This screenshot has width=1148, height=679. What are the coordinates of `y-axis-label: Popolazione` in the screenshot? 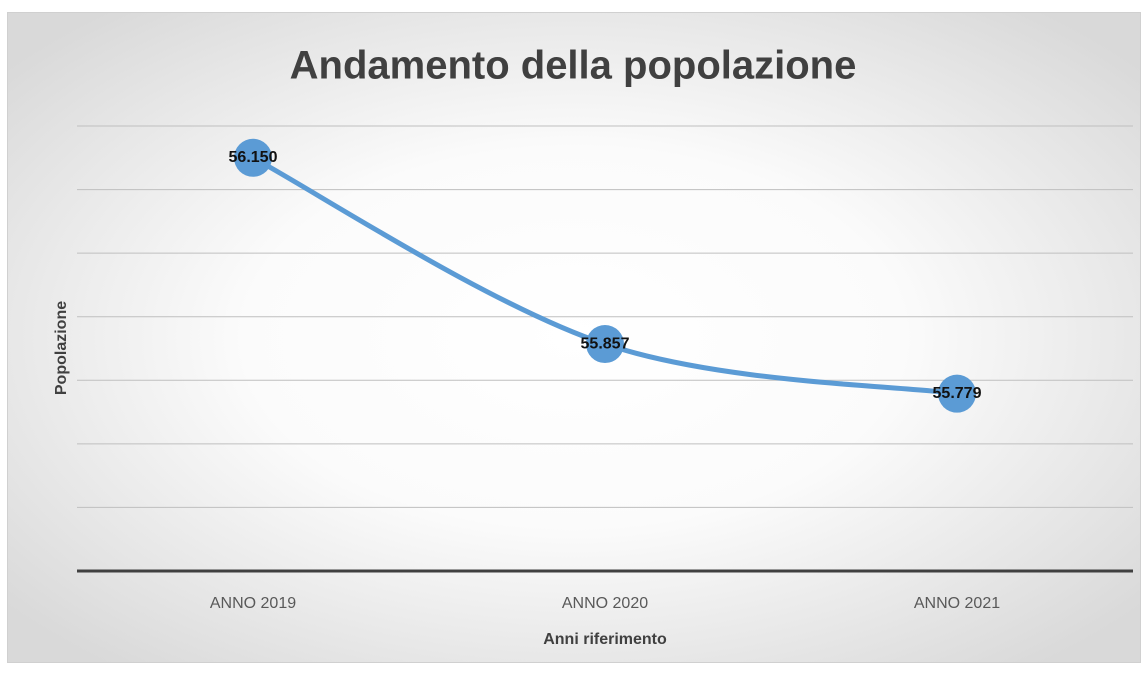 It's located at (61, 348).